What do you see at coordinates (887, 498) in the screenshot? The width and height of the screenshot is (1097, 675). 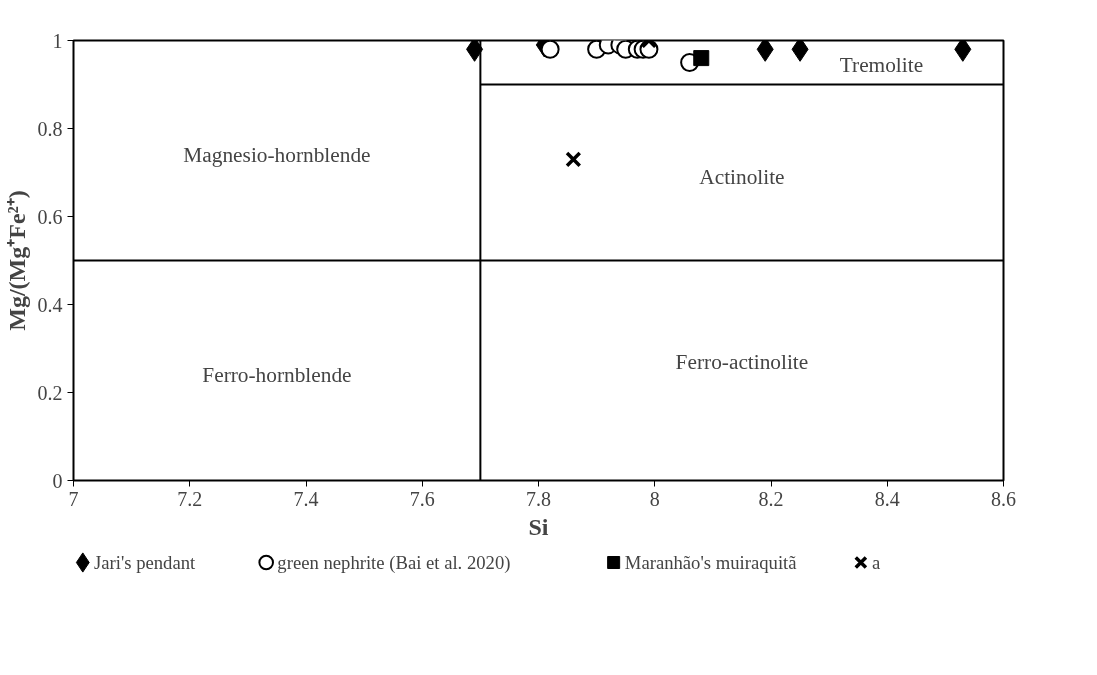 I see `x-tick-label: 8.4` at bounding box center [887, 498].